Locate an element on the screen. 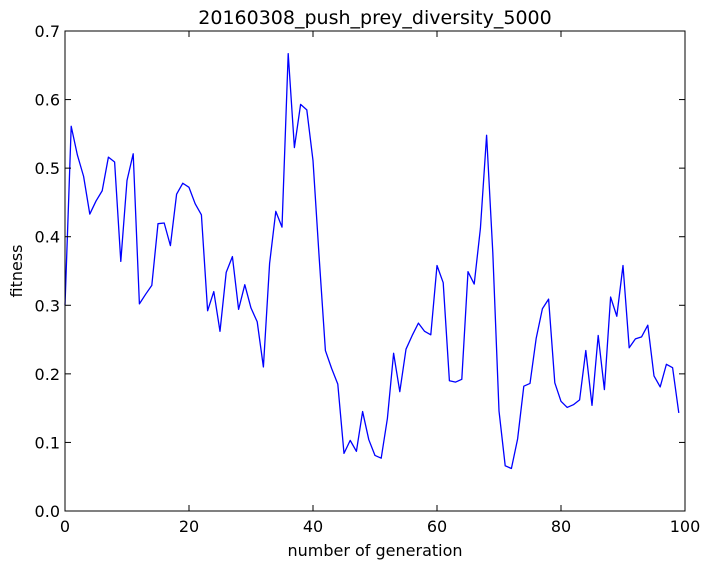 Image resolution: width=709 pixels, height=570 pixels. y-axis-label: fitness is located at coordinates (16, 270).